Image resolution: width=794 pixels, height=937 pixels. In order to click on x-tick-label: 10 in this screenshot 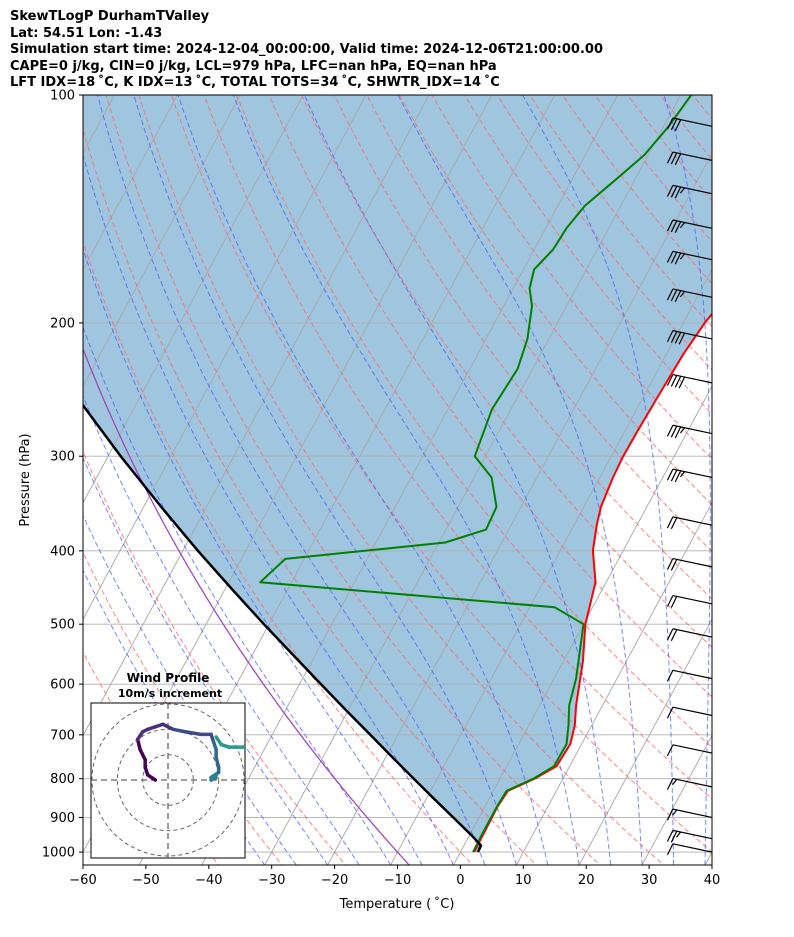, I will do `click(523, 880)`.